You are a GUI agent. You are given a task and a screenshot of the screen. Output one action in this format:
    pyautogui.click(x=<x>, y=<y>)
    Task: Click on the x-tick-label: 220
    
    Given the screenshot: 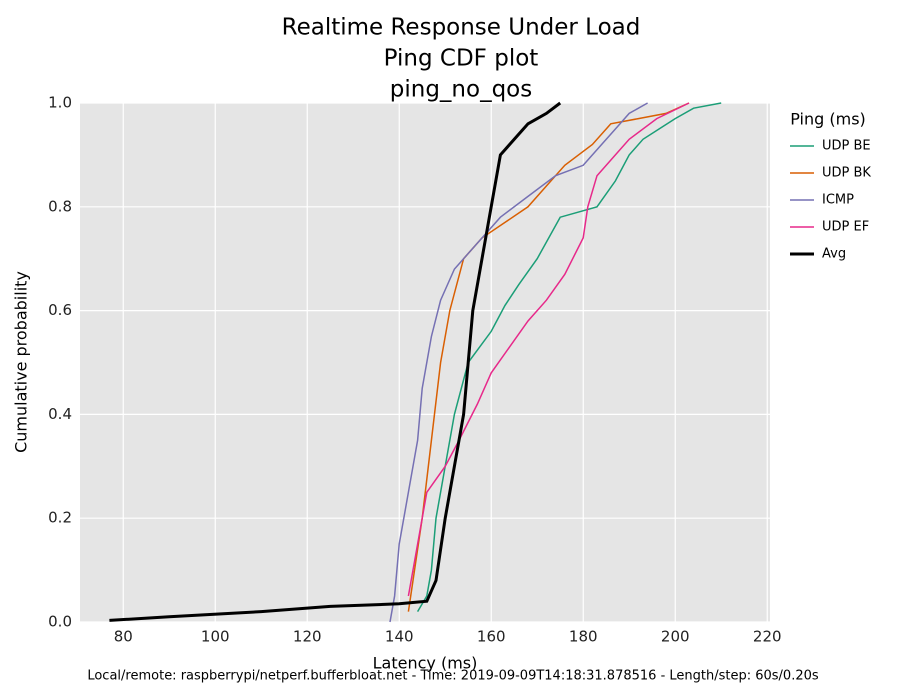 What is the action you would take?
    pyautogui.click(x=767, y=637)
    